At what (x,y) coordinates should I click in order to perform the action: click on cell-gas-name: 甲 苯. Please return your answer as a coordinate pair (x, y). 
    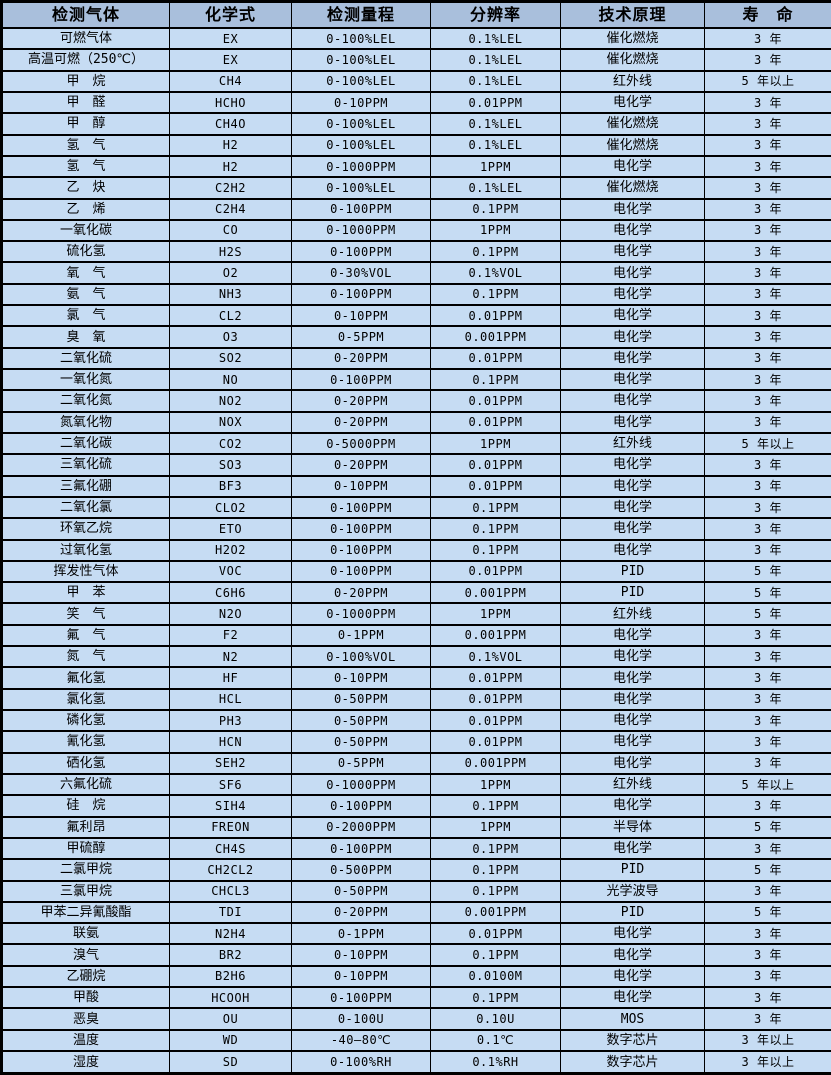
    Looking at the image, I should click on (85, 593).